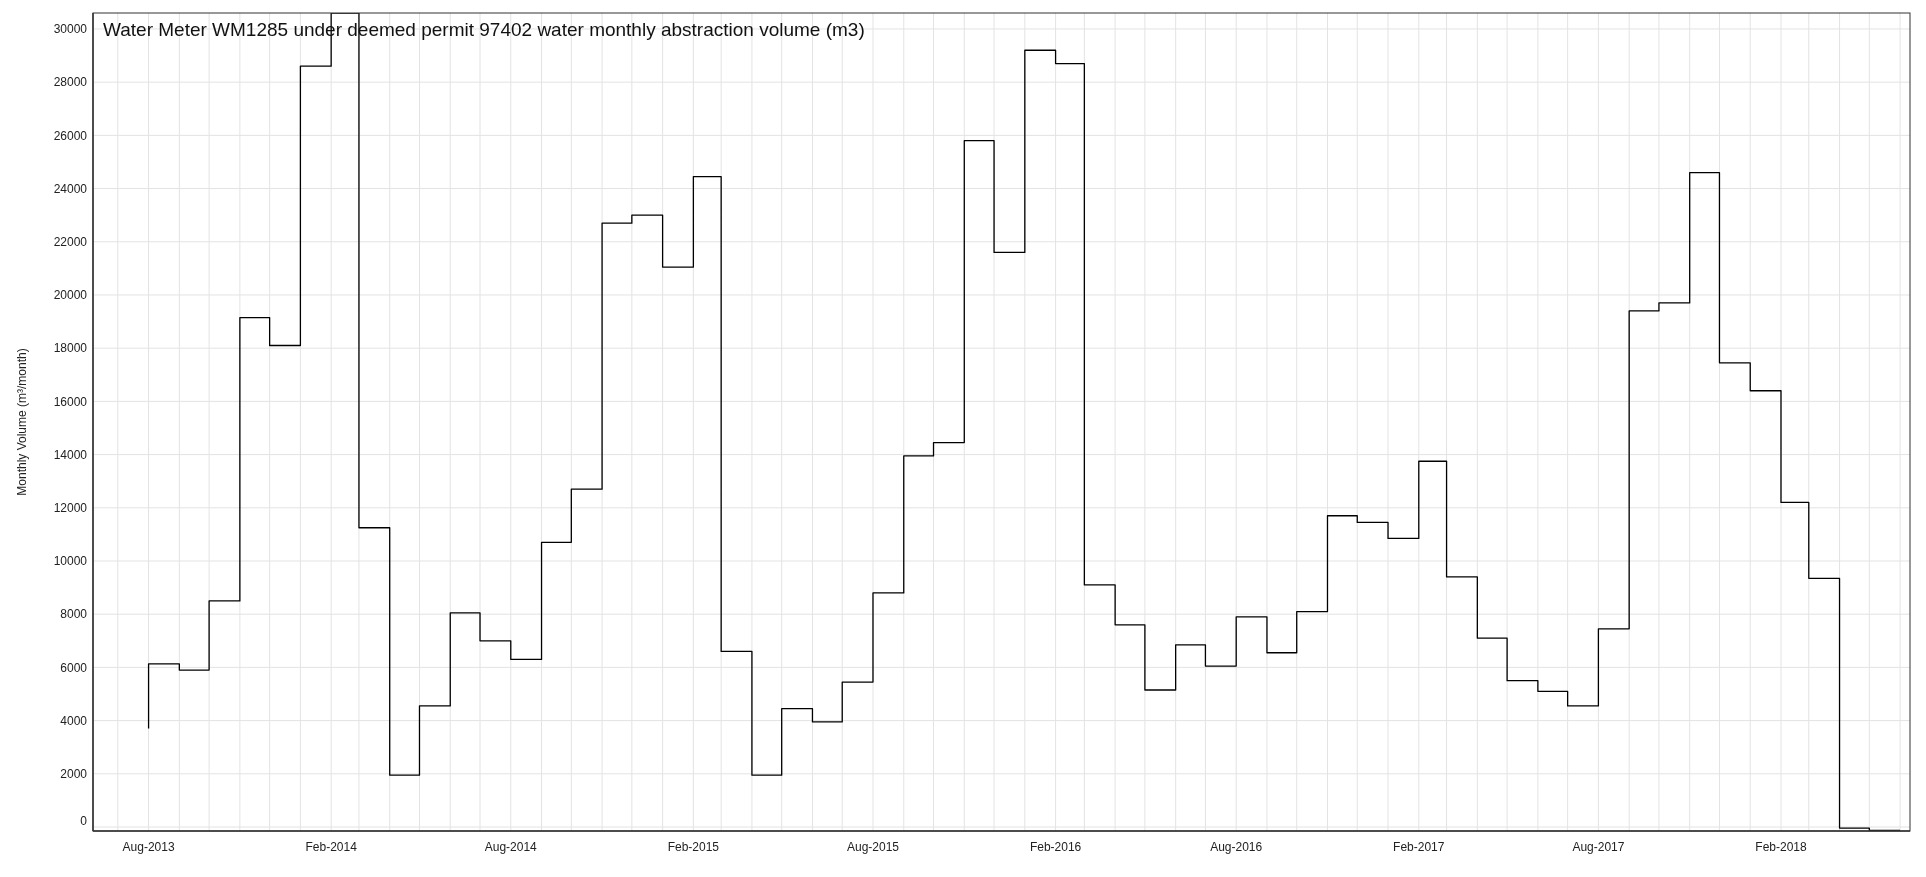  Describe the element at coordinates (70, 29) in the screenshot. I see `y-tick-label: 30000` at that location.